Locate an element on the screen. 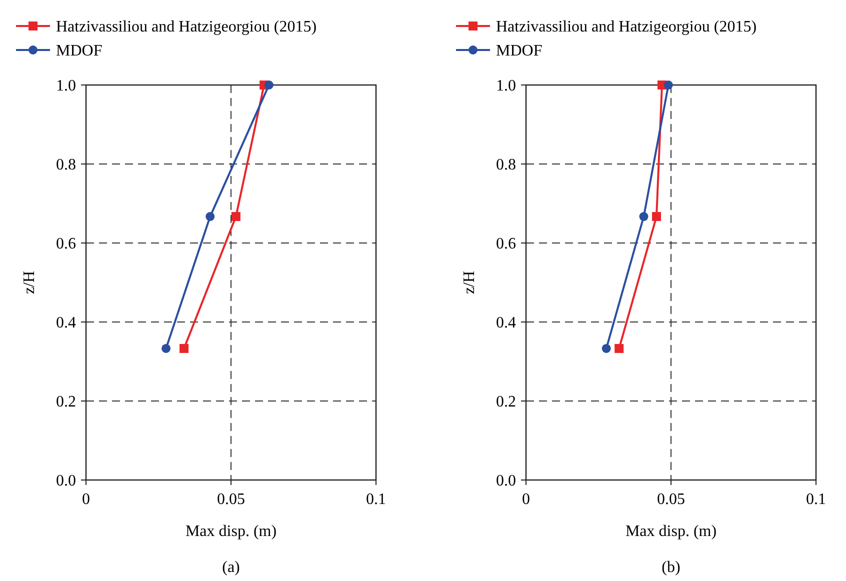  text: (b) is located at coordinates (671, 567).